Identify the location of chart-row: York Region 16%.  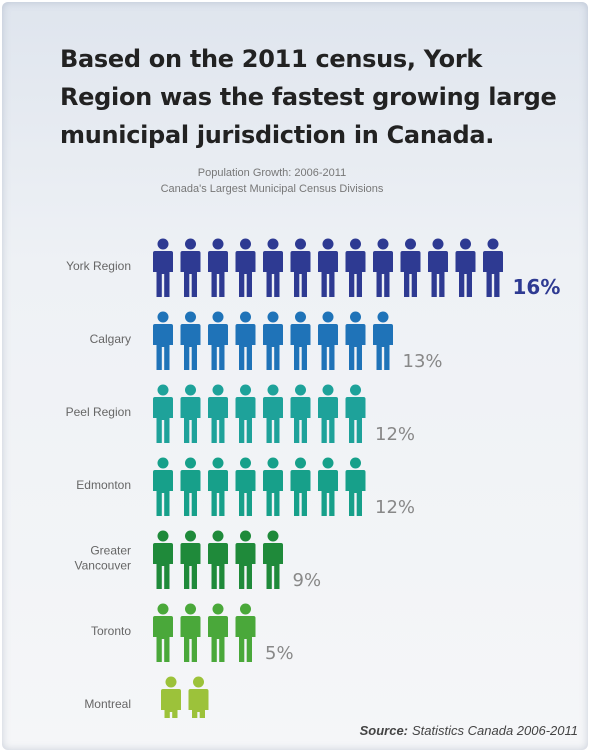
(313, 268).